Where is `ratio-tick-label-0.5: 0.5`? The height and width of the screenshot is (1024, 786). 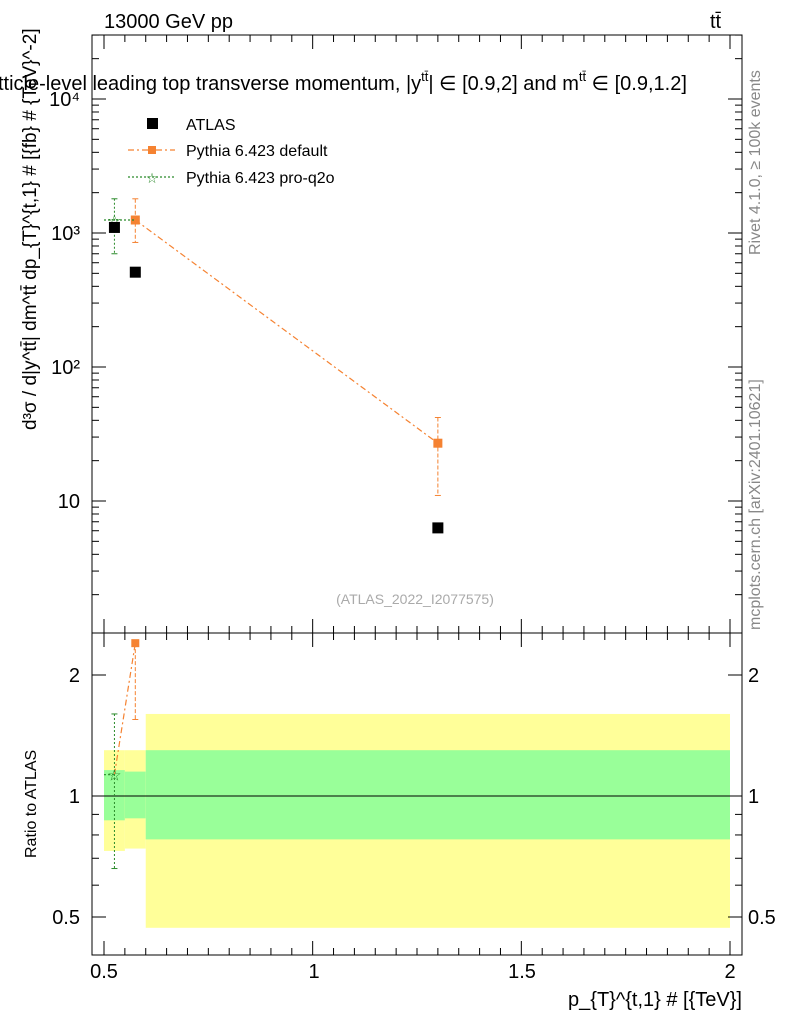 ratio-tick-label-0.5: 0.5 is located at coordinates (66, 918).